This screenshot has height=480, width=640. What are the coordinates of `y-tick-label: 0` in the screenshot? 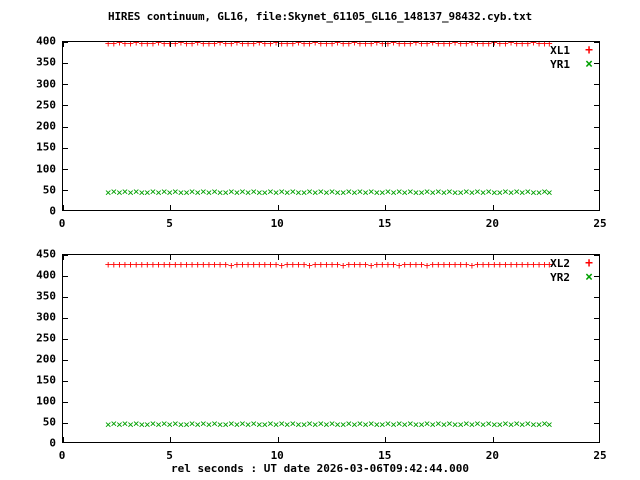 It's located at (52, 443).